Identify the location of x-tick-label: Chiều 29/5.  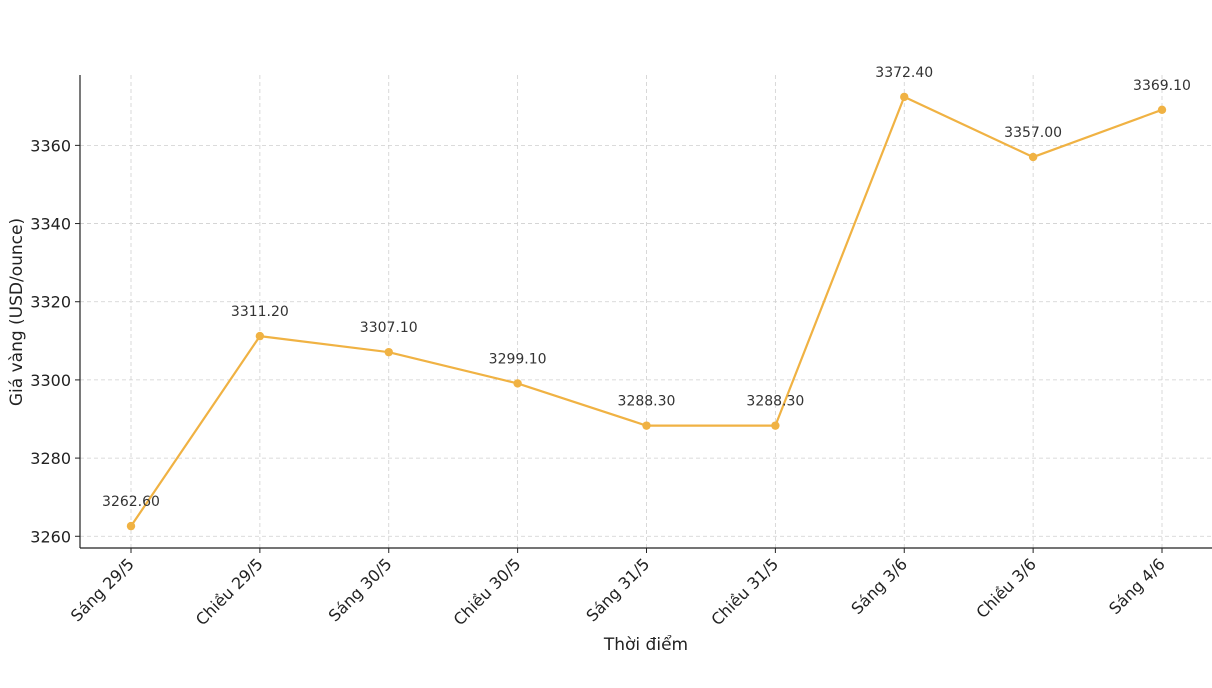
(229, 591).